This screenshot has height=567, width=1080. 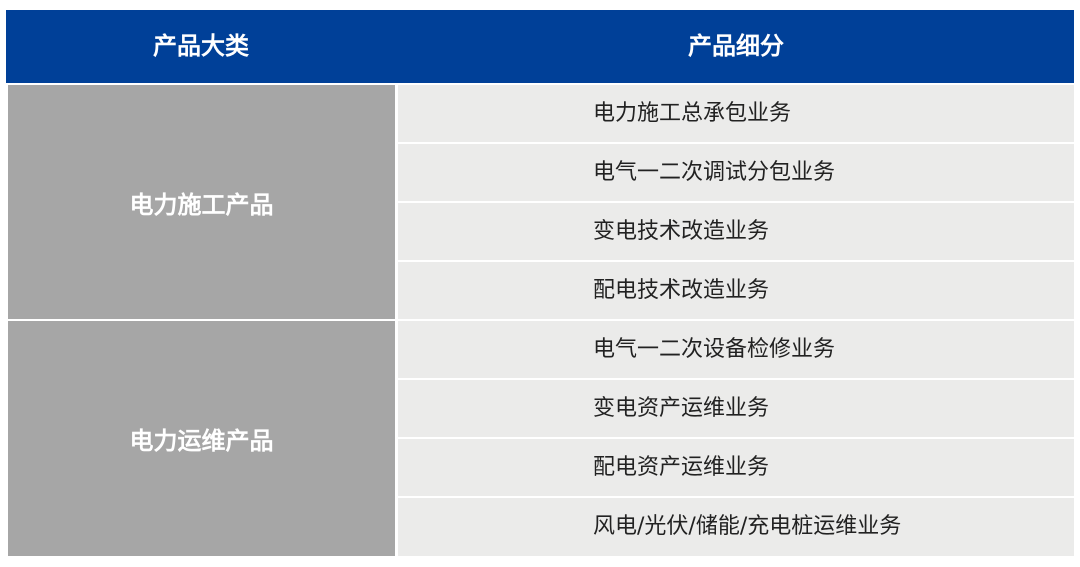 I want to click on subcategory-text: 变电技术改造业务, so click(x=681, y=231).